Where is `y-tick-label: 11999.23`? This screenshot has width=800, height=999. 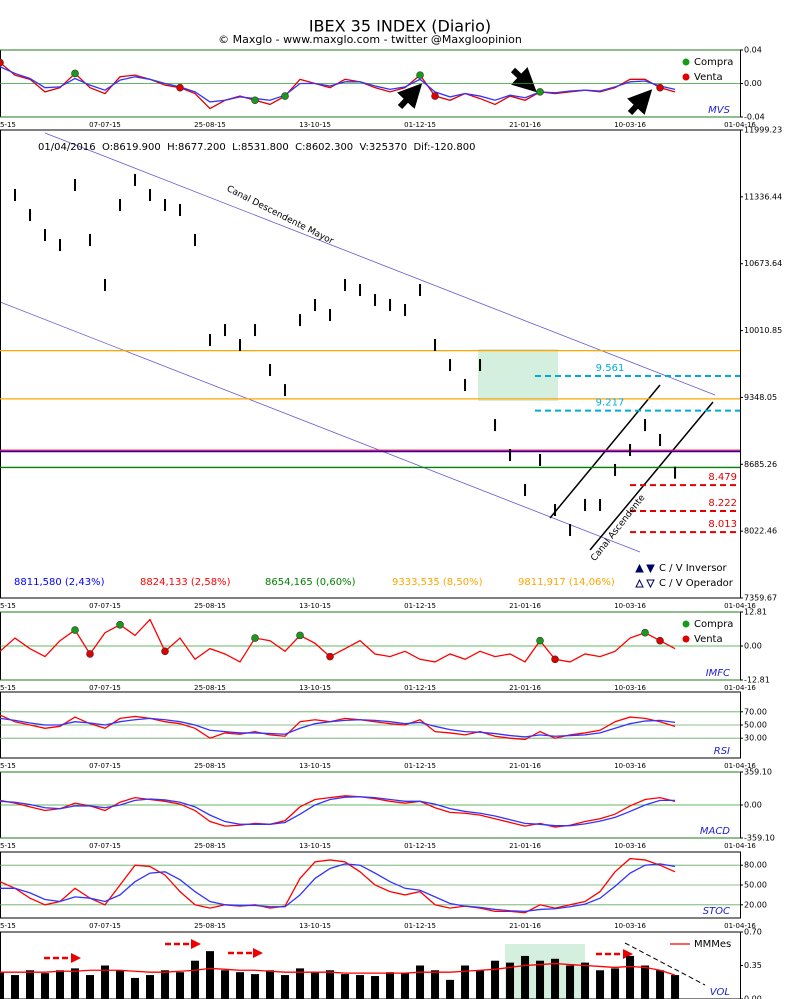 y-tick-label: 11999.23 is located at coordinates (763, 130).